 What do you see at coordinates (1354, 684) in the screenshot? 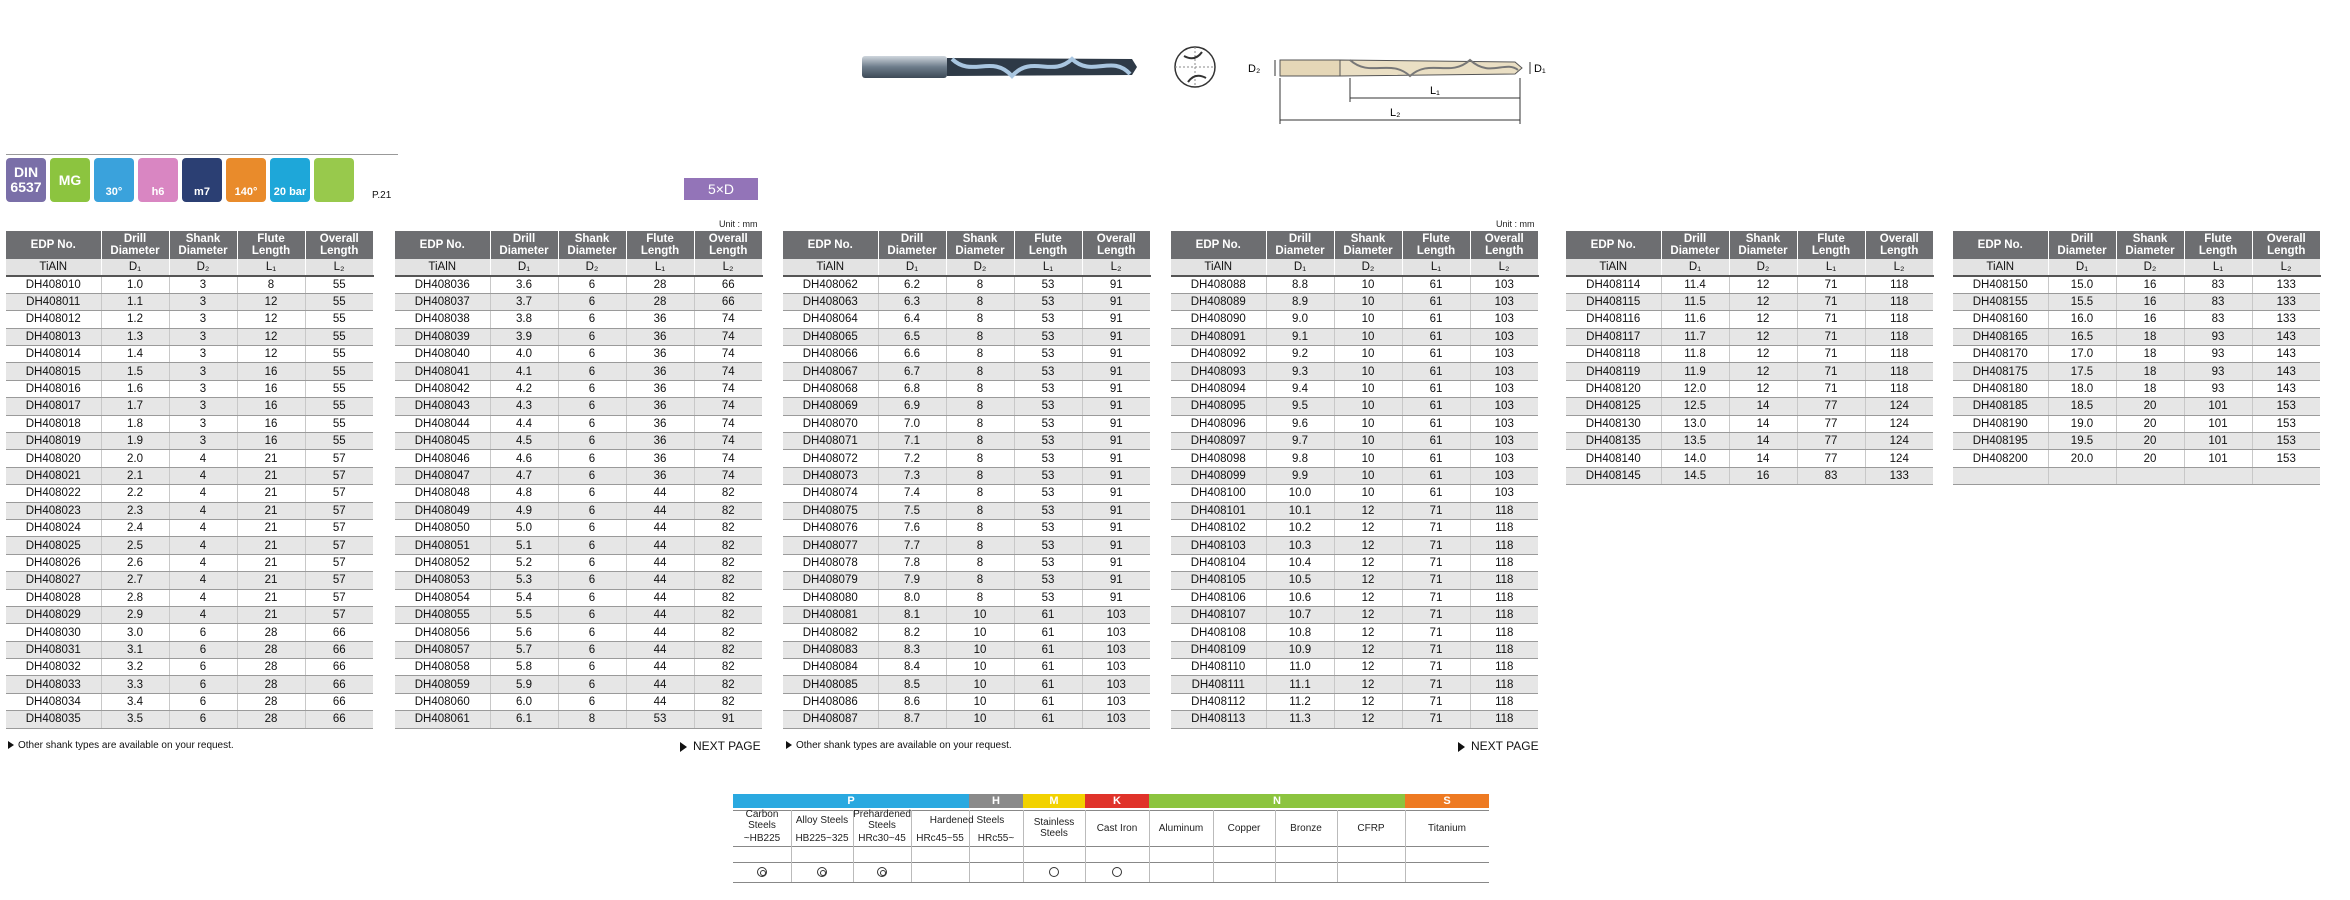
I see `table-row: DH408111 11.1 12 71 118` at bounding box center [1354, 684].